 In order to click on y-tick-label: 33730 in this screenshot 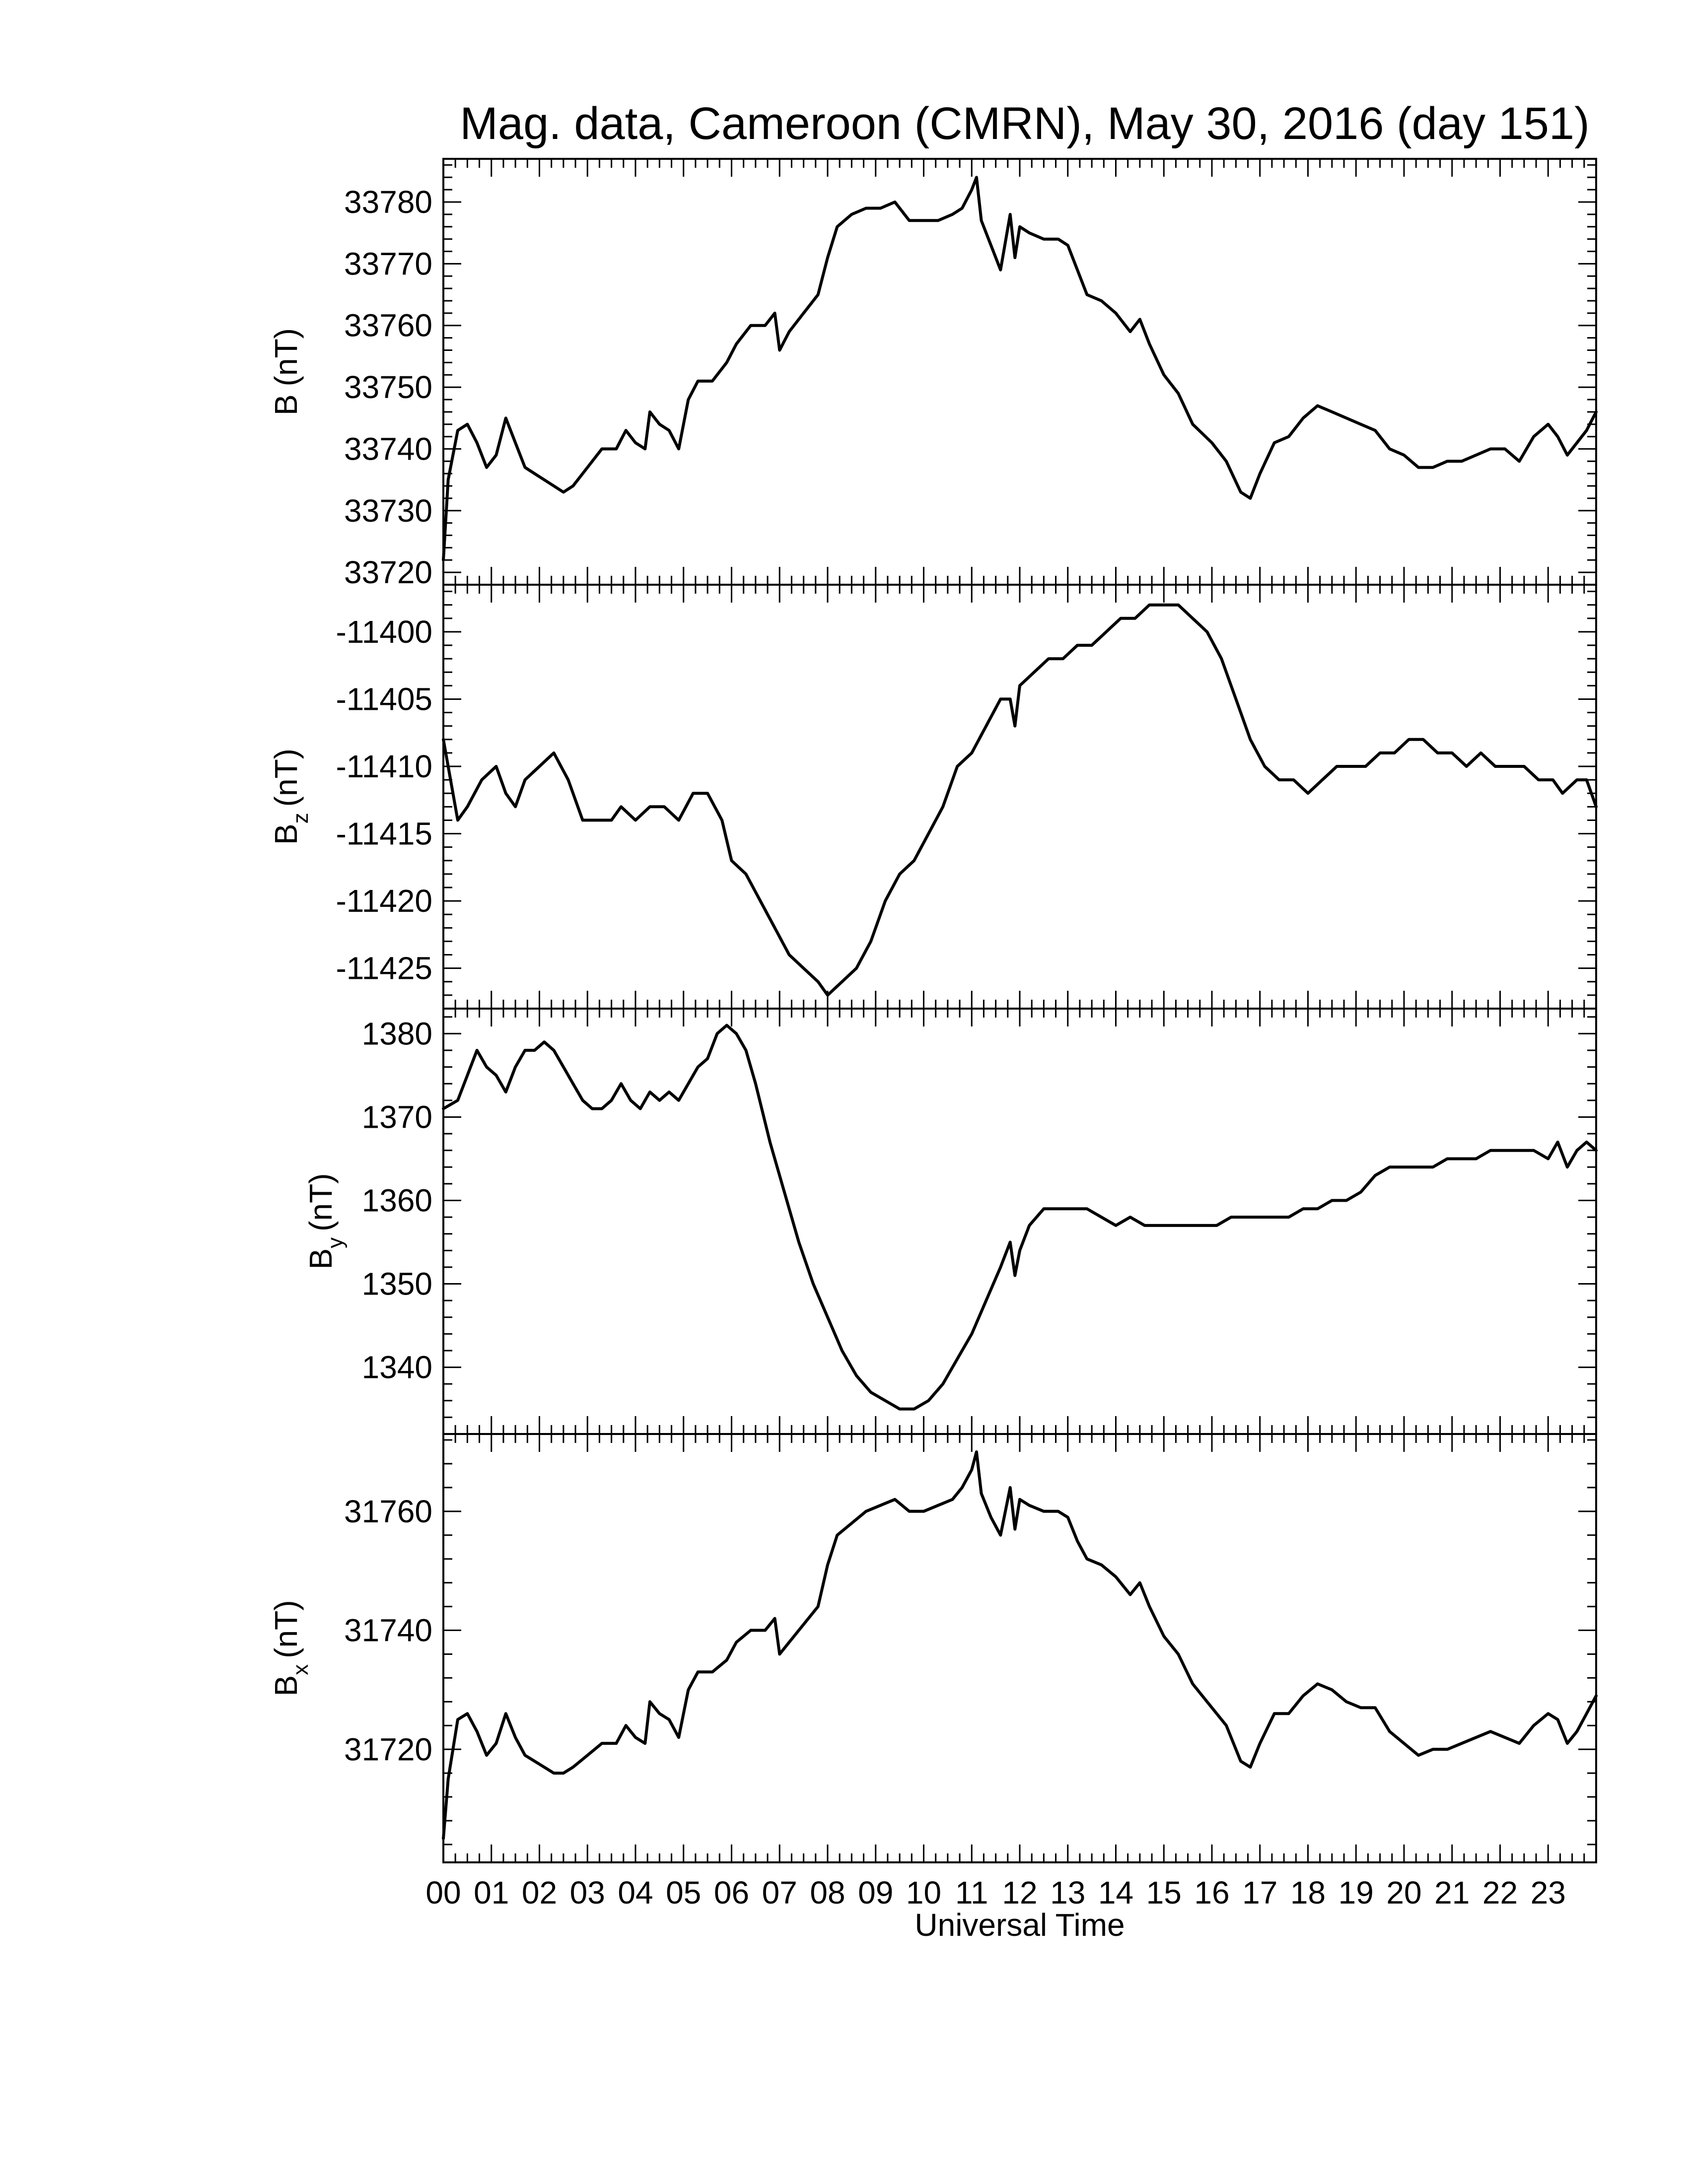, I will do `click(388, 511)`.